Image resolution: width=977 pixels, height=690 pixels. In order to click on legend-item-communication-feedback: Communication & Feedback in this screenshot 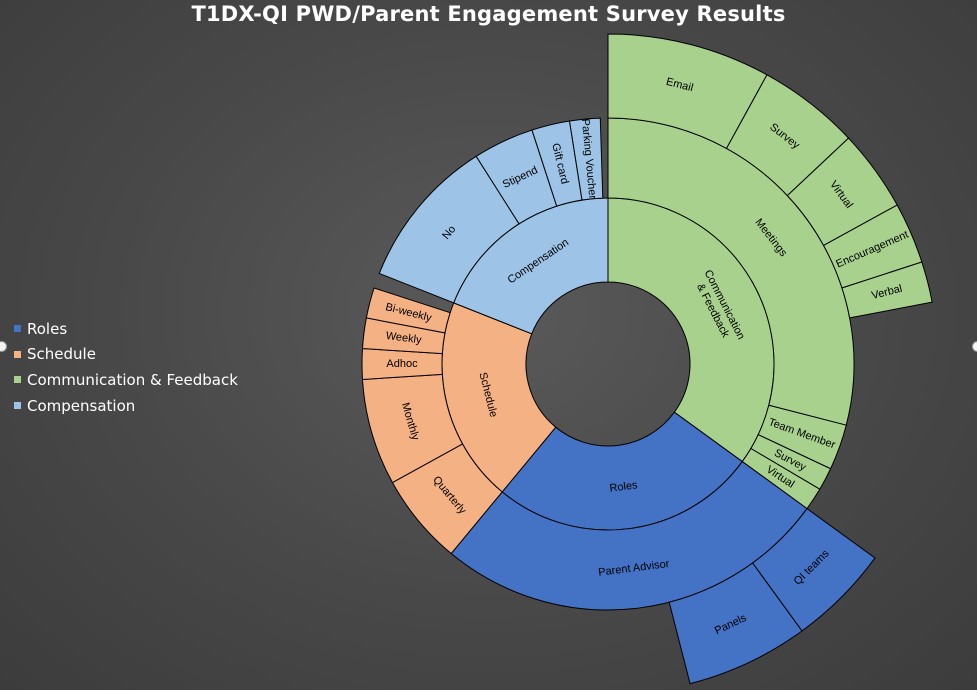, I will do `click(126, 380)`.